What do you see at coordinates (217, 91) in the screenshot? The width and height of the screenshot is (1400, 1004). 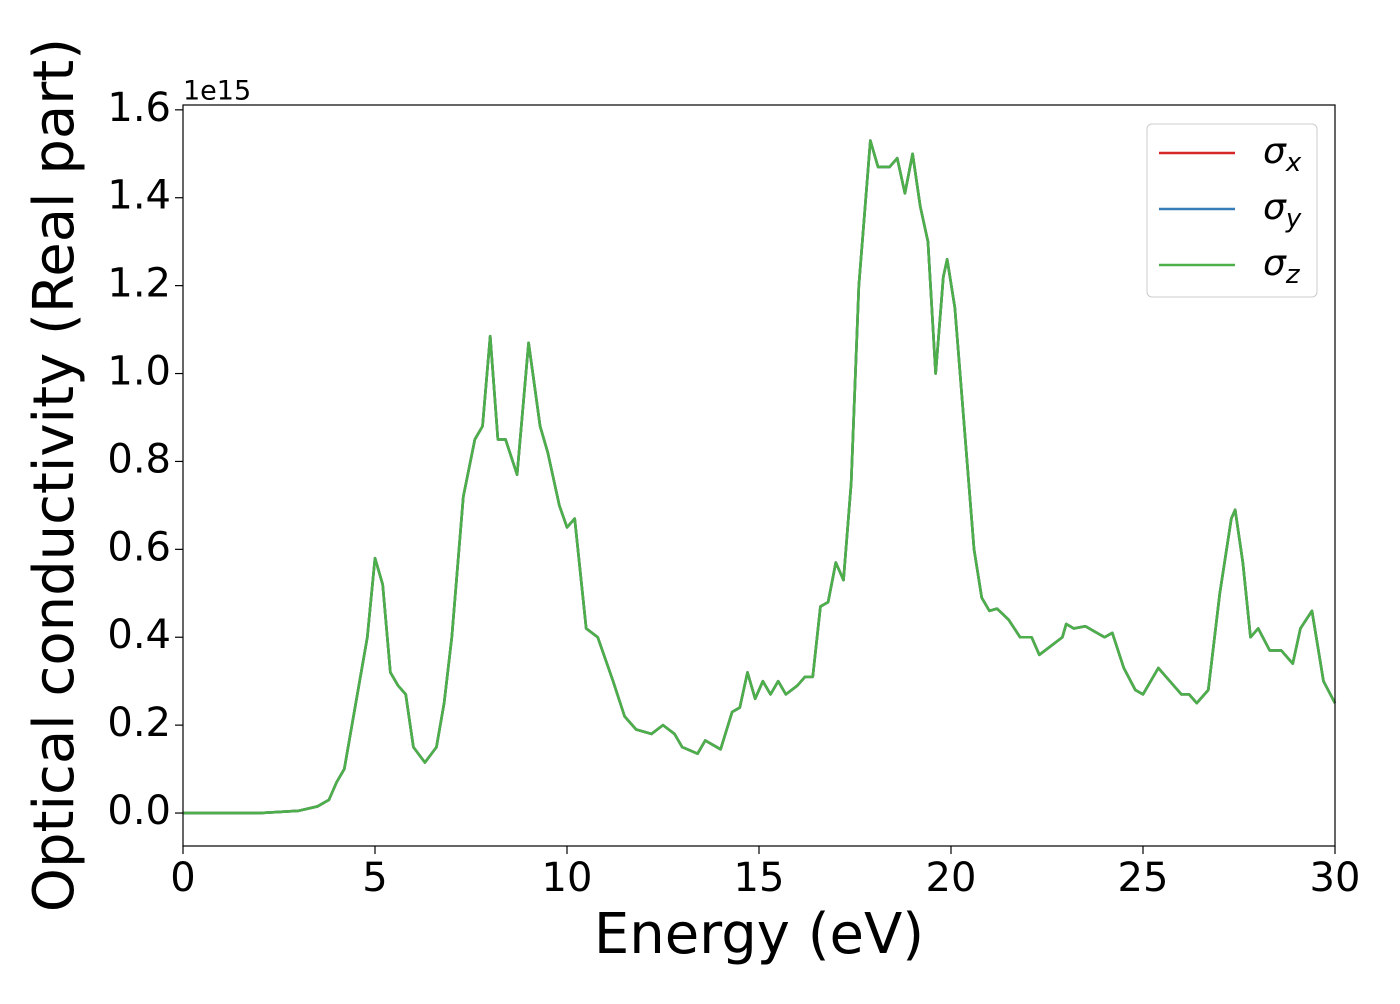 I see `y-offset-text: 1e15` at bounding box center [217, 91].